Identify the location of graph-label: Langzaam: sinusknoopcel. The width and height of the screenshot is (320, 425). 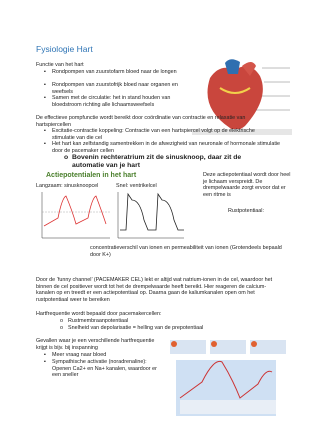
(67, 186).